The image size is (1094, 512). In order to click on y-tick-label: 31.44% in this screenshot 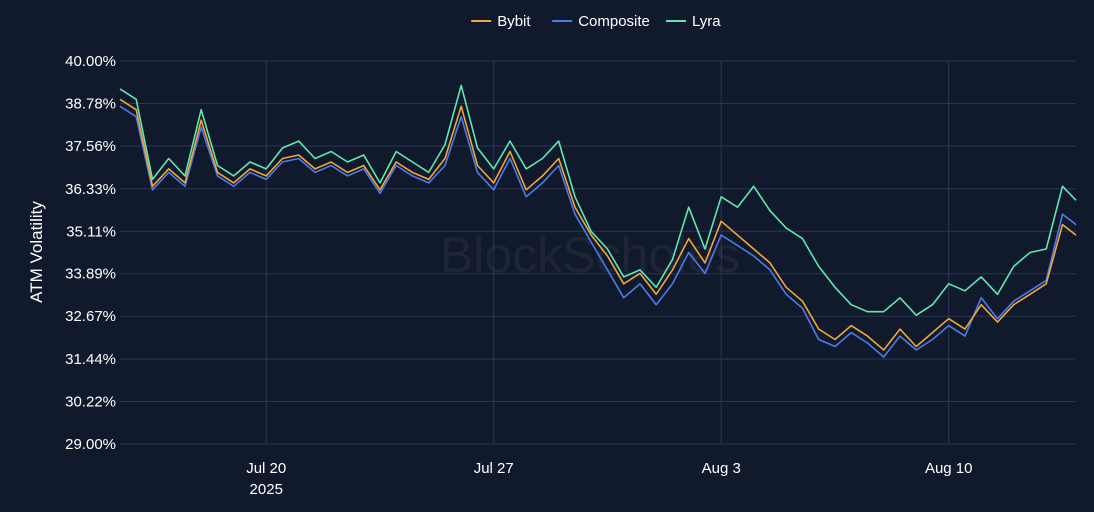, I will do `click(90, 359)`.